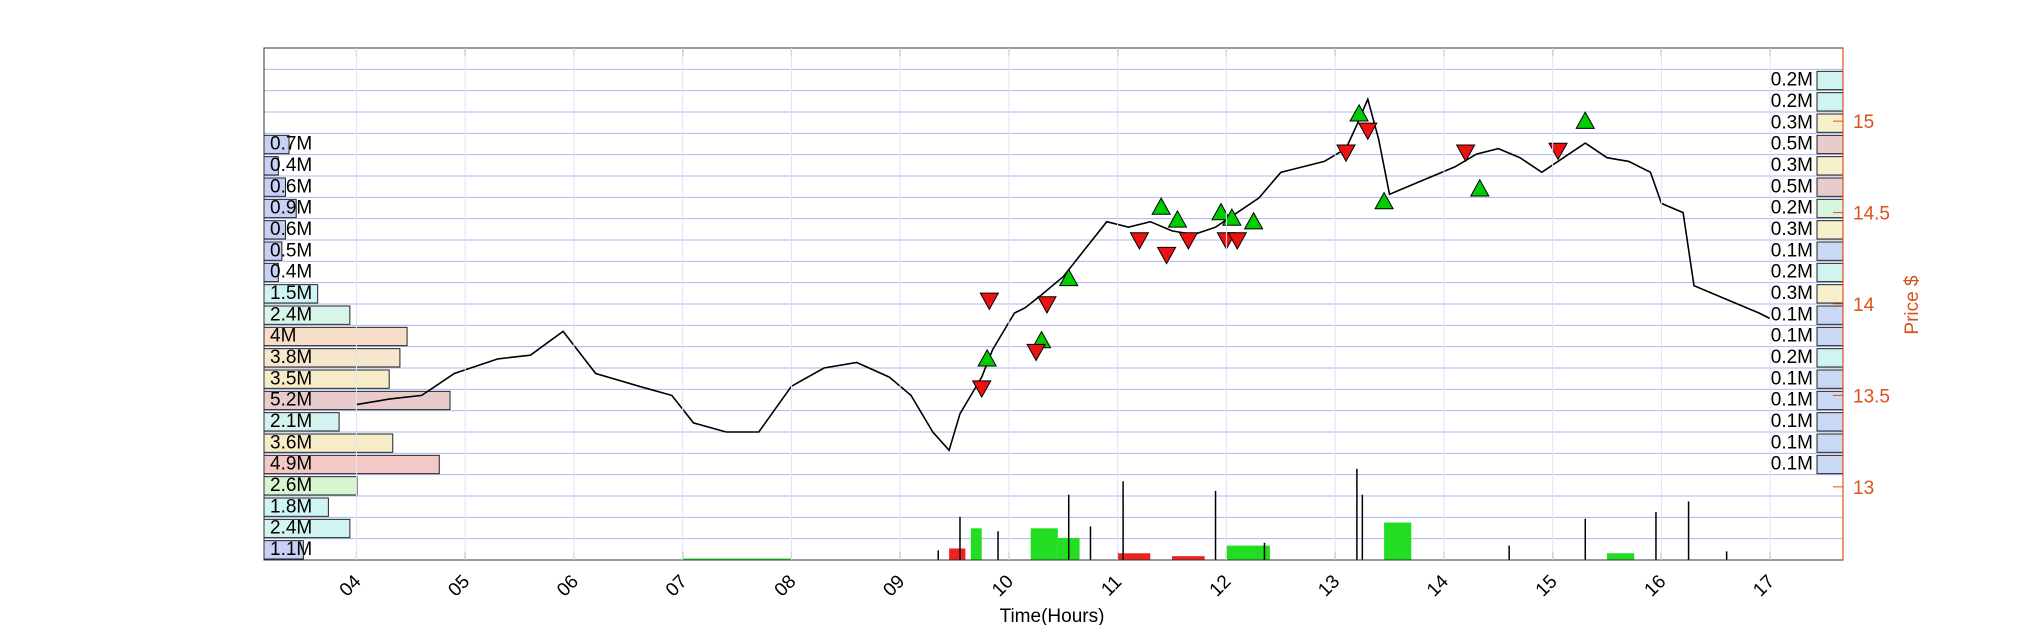 This screenshot has width=2031, height=625. What do you see at coordinates (291, 272) in the screenshot?
I see `left-profile-label: 0.4M` at bounding box center [291, 272].